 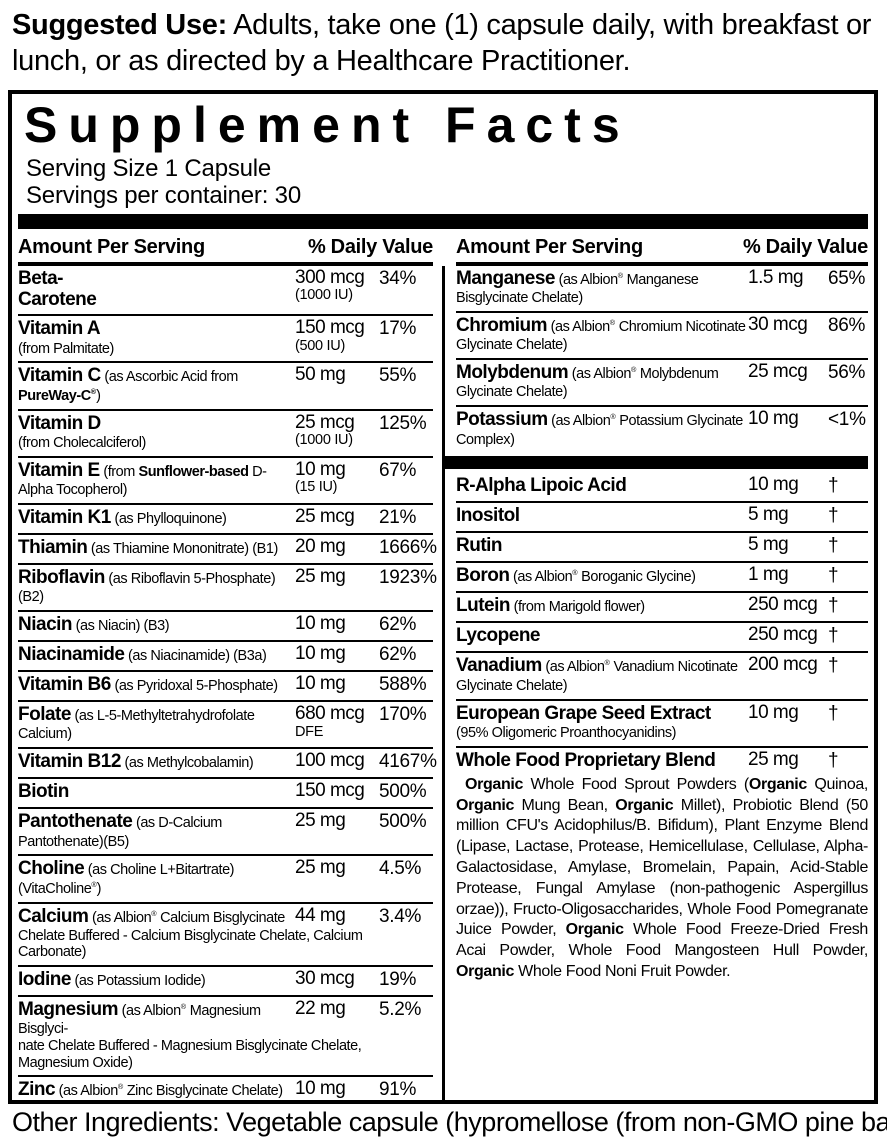 I want to click on nutrient-daily-value: 34%, so click(x=398, y=278).